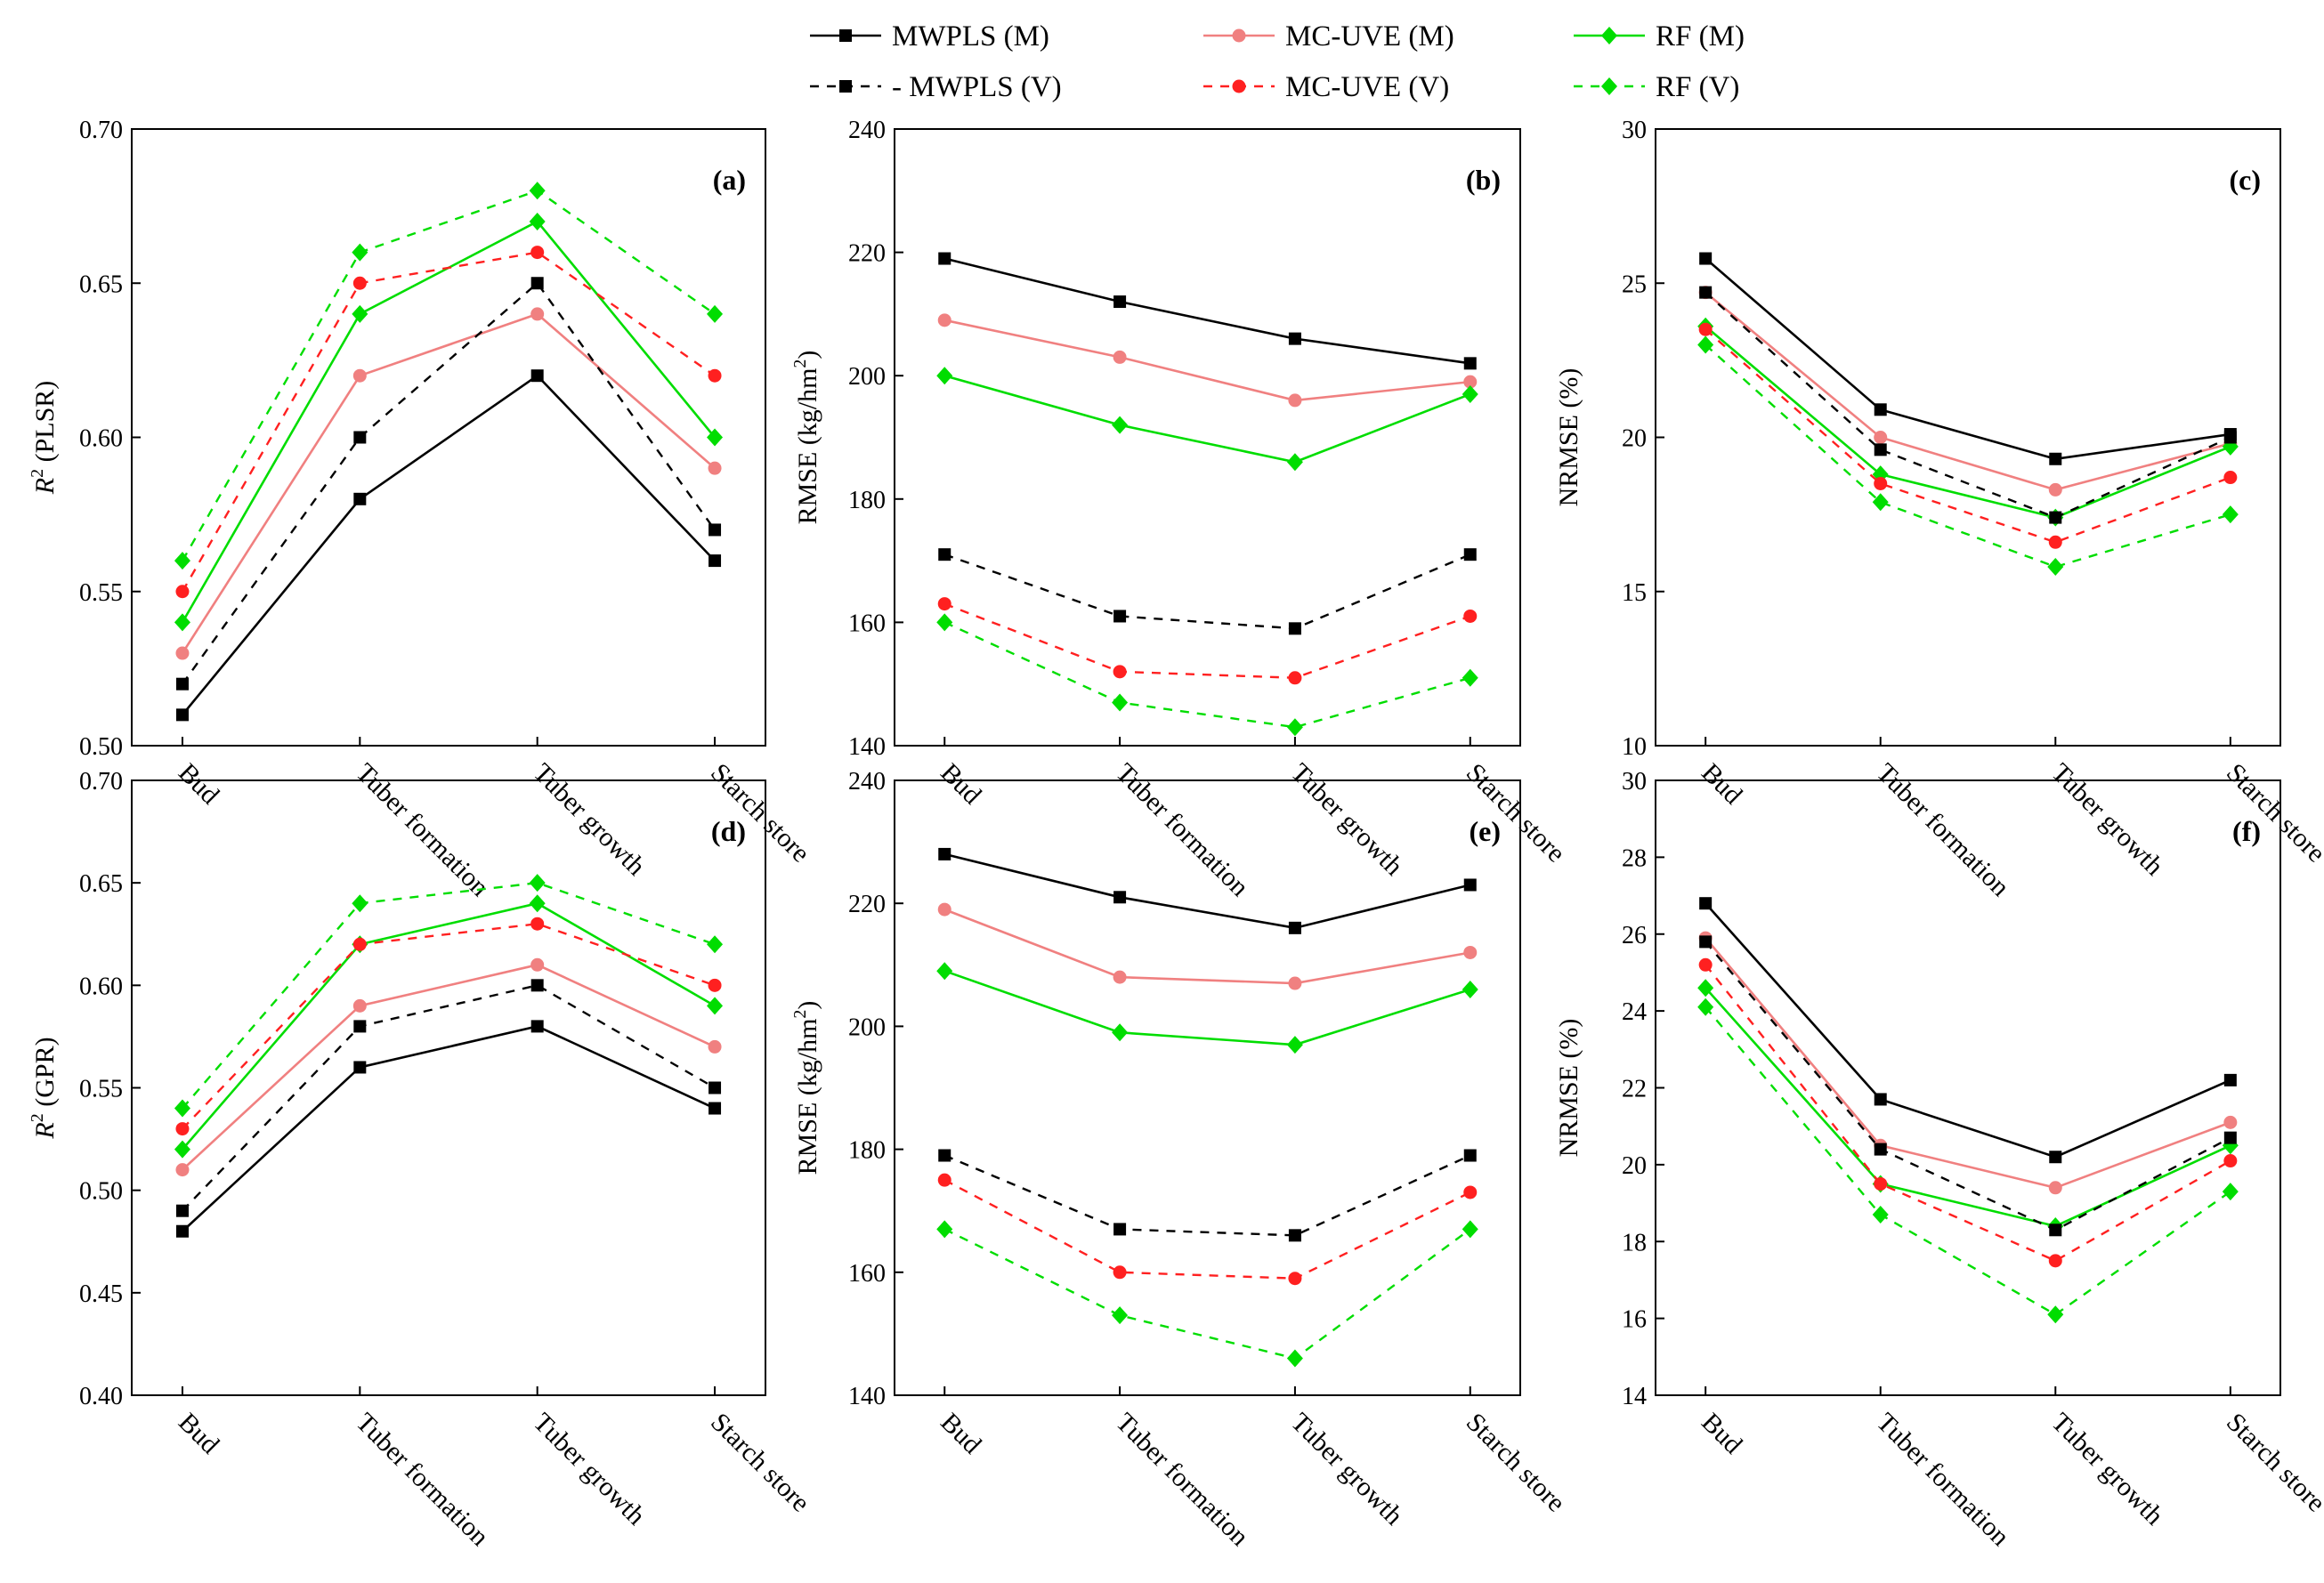 This screenshot has width=2324, height=1583. I want to click on legend-label: MC-UVE (M), so click(1369, 36).